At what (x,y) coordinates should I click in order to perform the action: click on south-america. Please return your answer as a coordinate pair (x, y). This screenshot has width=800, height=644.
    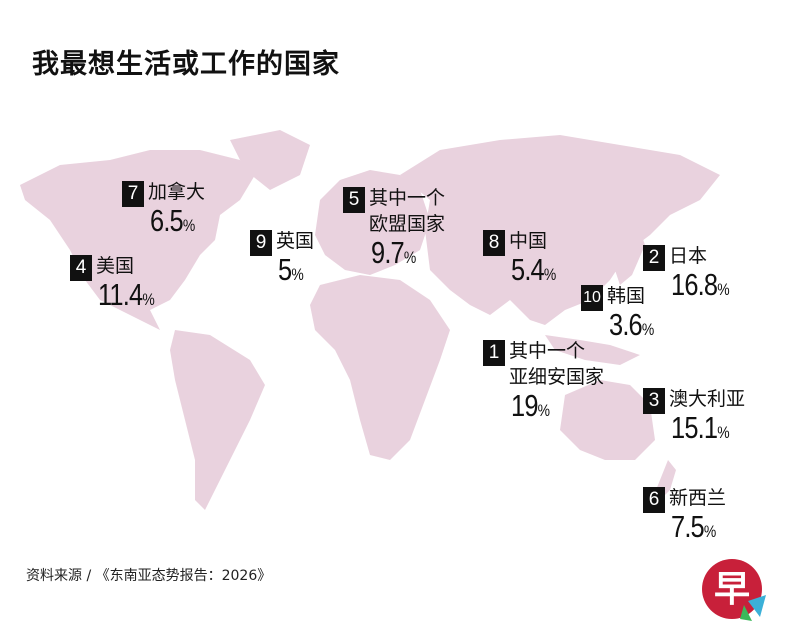
    Looking at the image, I should click on (217, 420).